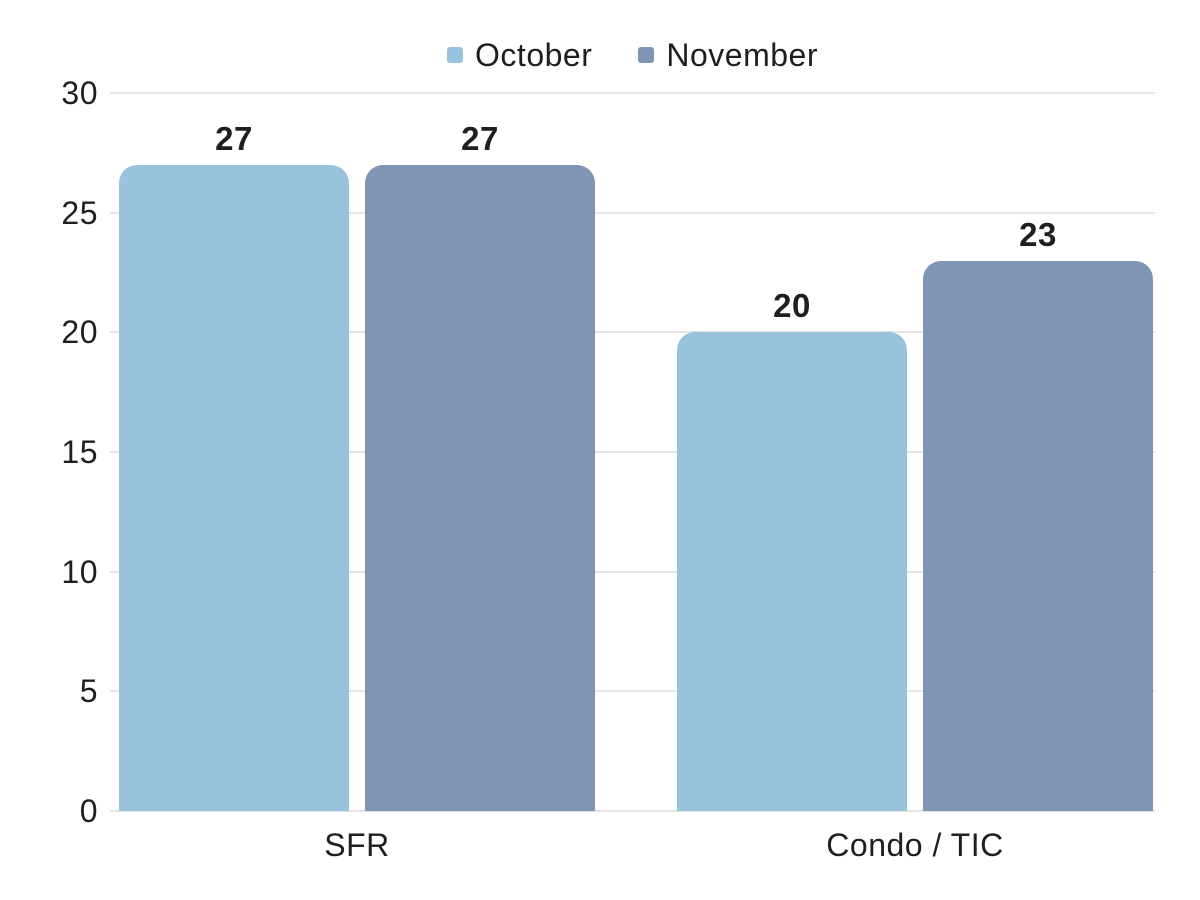 The height and width of the screenshot is (900, 1200). Describe the element at coordinates (480, 487) in the screenshot. I see `bar-november-sfr` at that location.